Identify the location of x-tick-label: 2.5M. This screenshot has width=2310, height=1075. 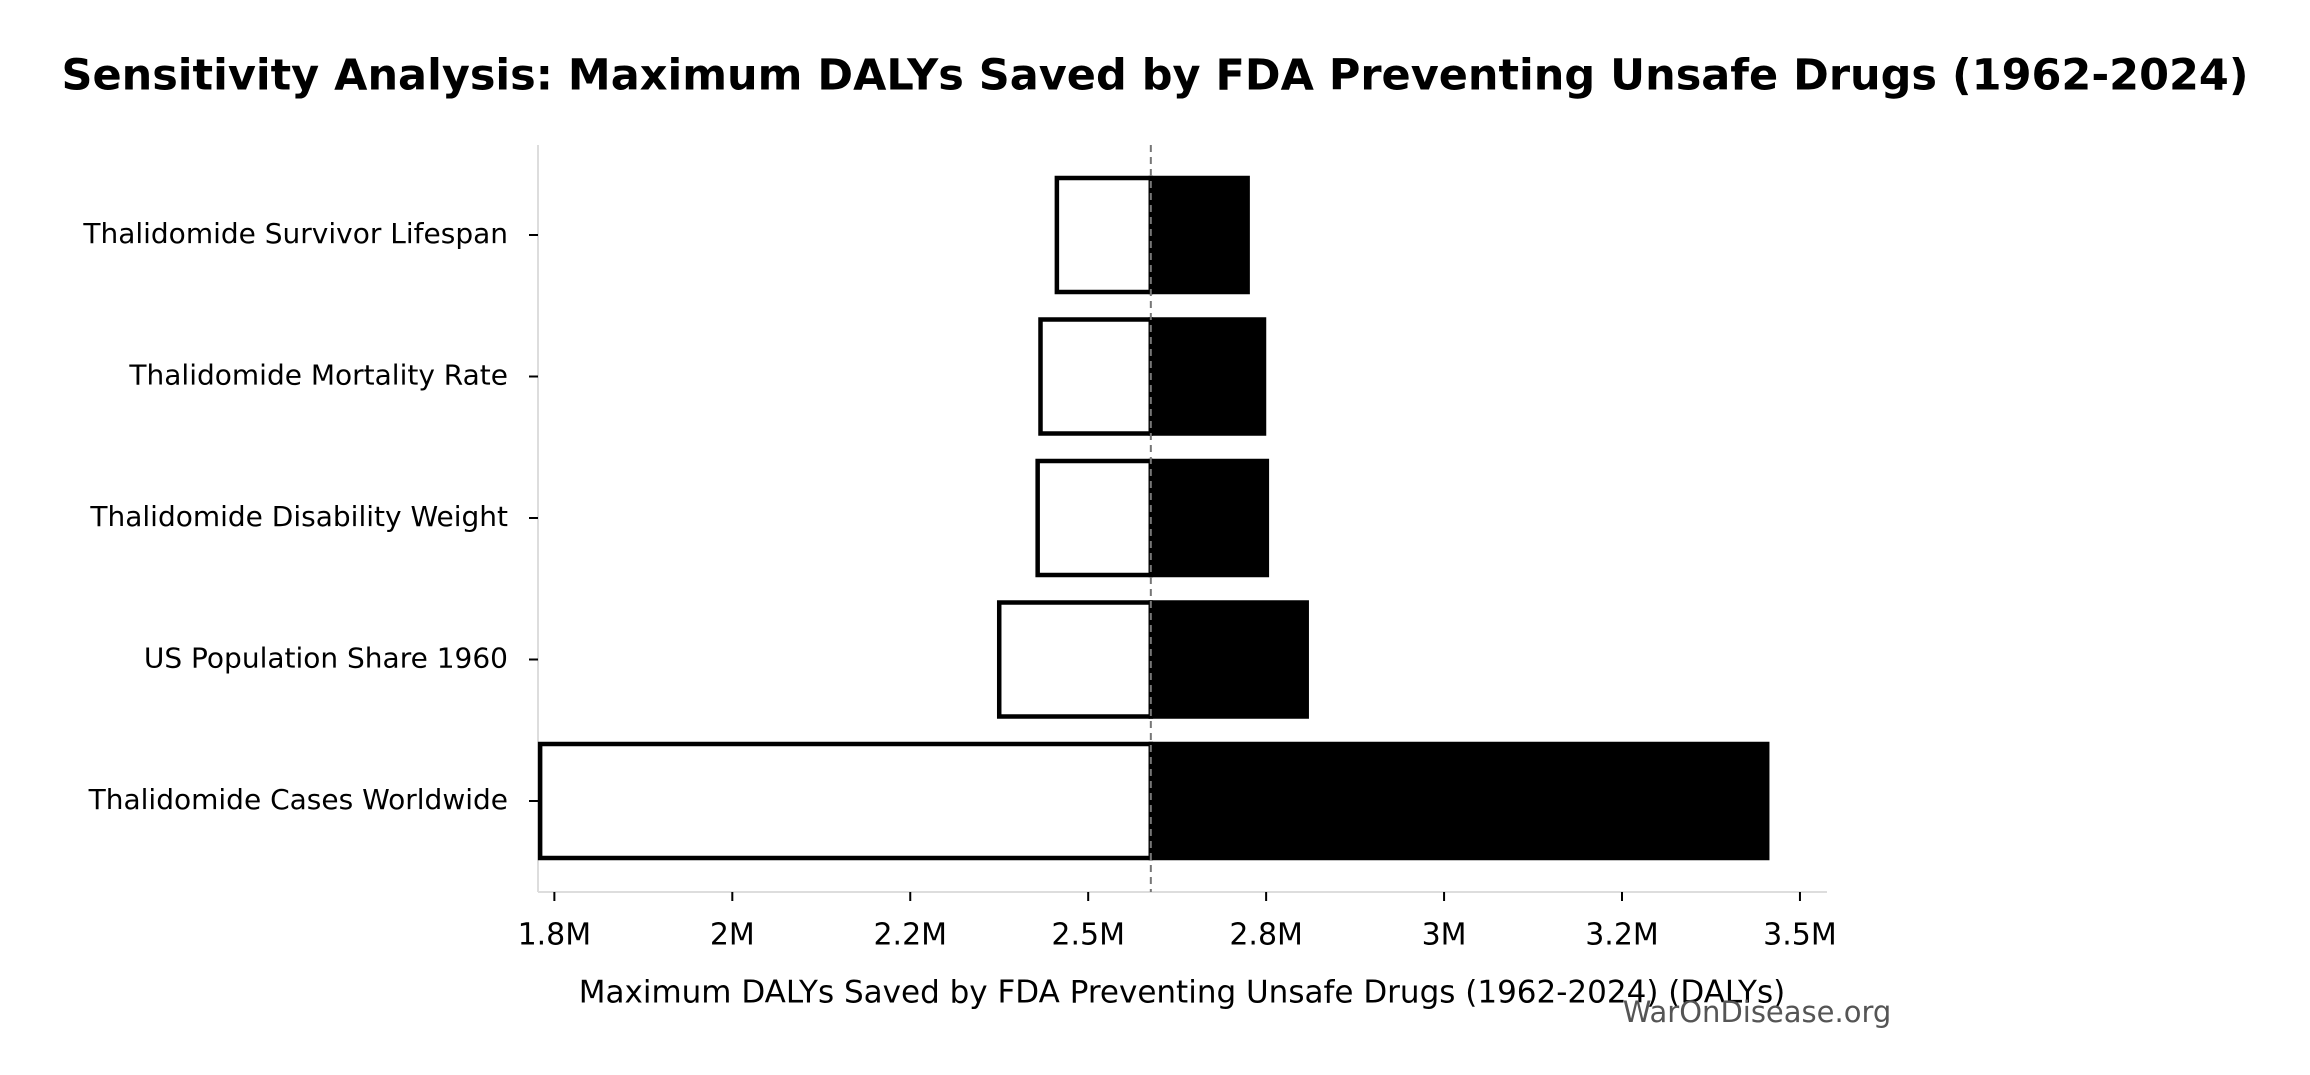
(1088, 935).